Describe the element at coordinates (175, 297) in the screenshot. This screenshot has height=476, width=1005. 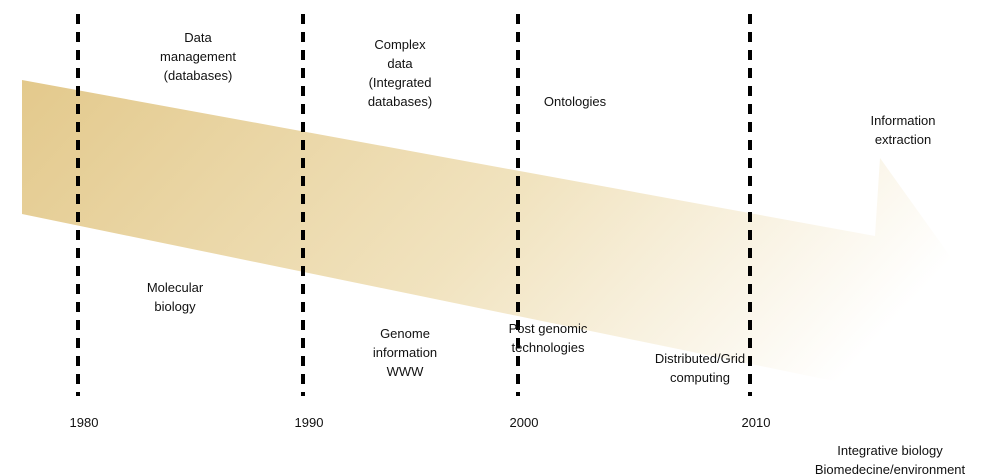
I see `label: Molecular biology` at that location.